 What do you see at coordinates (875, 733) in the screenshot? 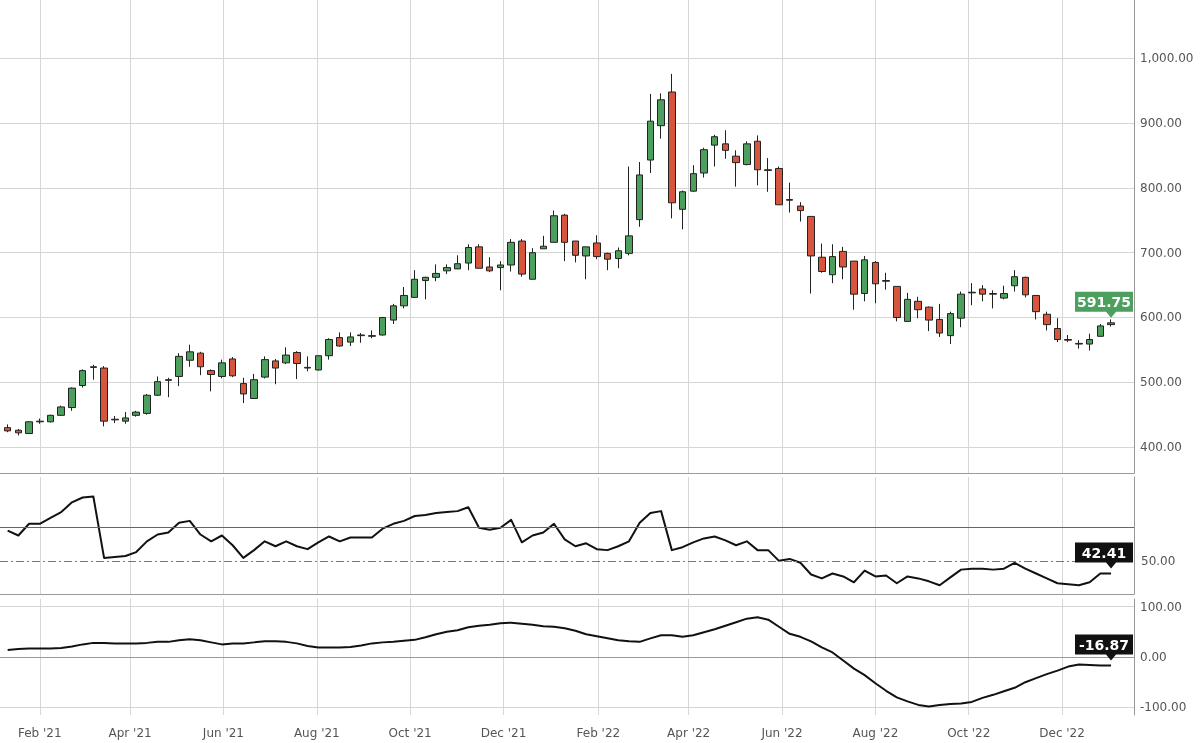
I see `x-tick-label: Aug '22` at bounding box center [875, 733].